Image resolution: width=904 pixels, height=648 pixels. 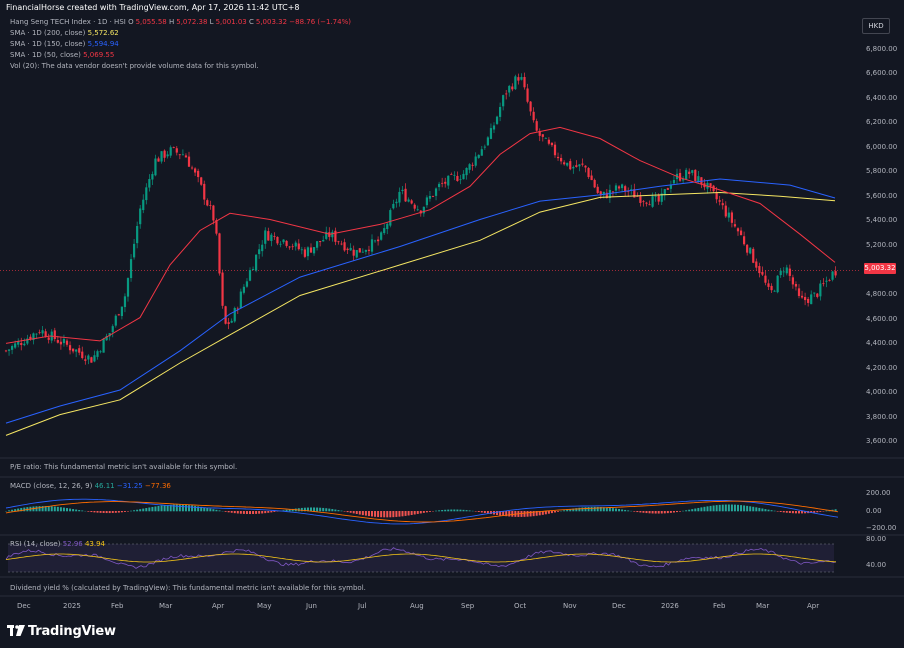 I want to click on close-value: 5,003.32, so click(x=271, y=22).